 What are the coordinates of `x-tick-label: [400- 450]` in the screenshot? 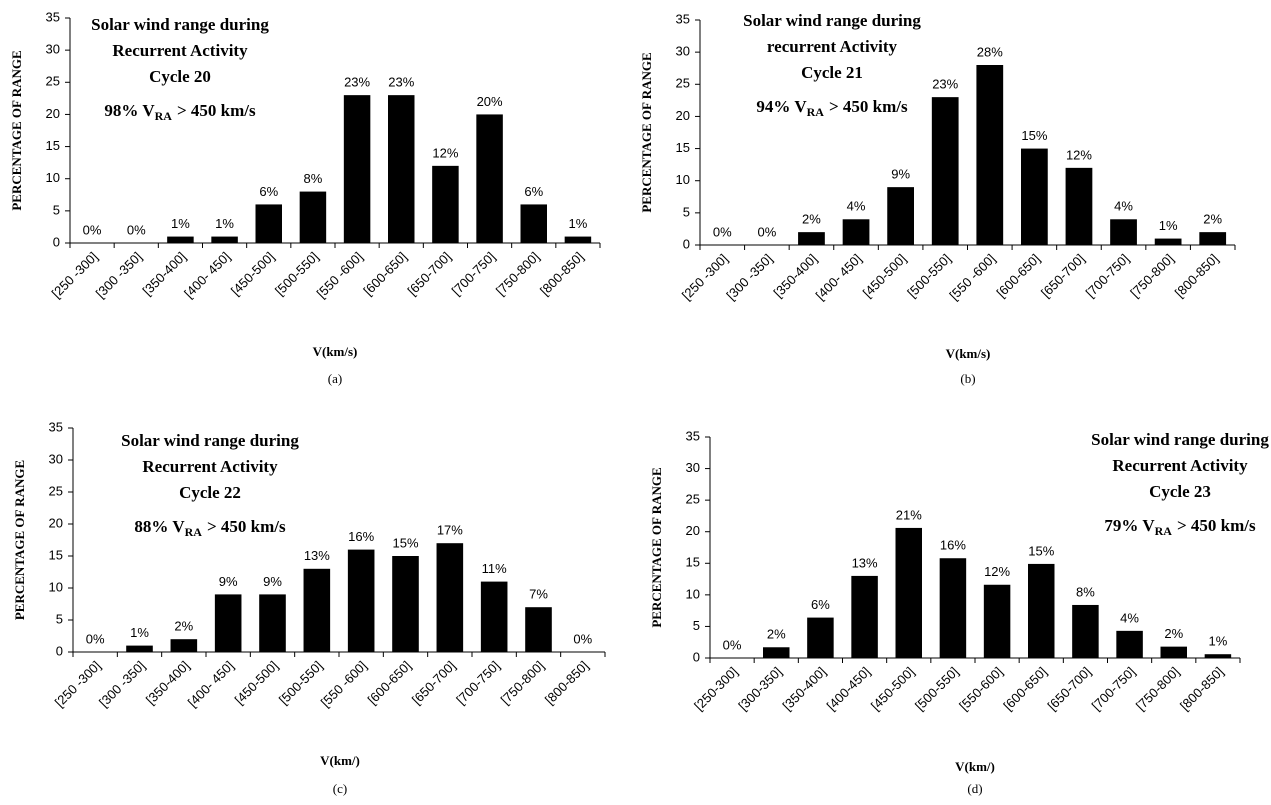 It's located at (211, 684).